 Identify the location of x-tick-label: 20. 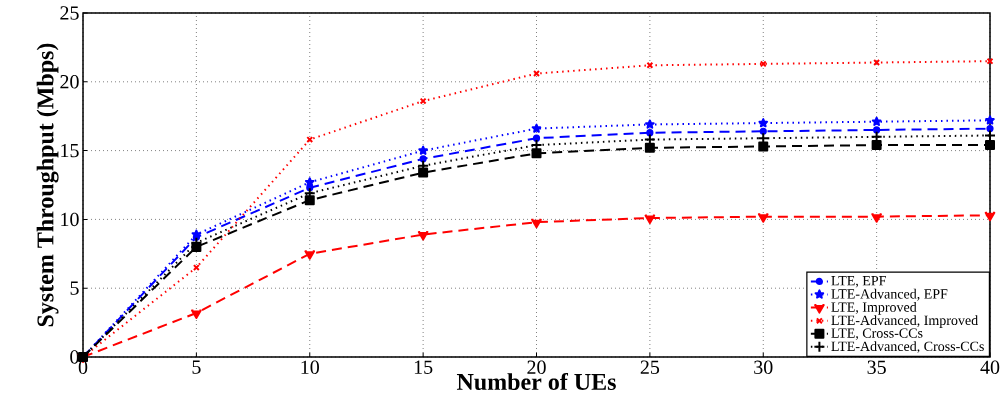
(536, 367).